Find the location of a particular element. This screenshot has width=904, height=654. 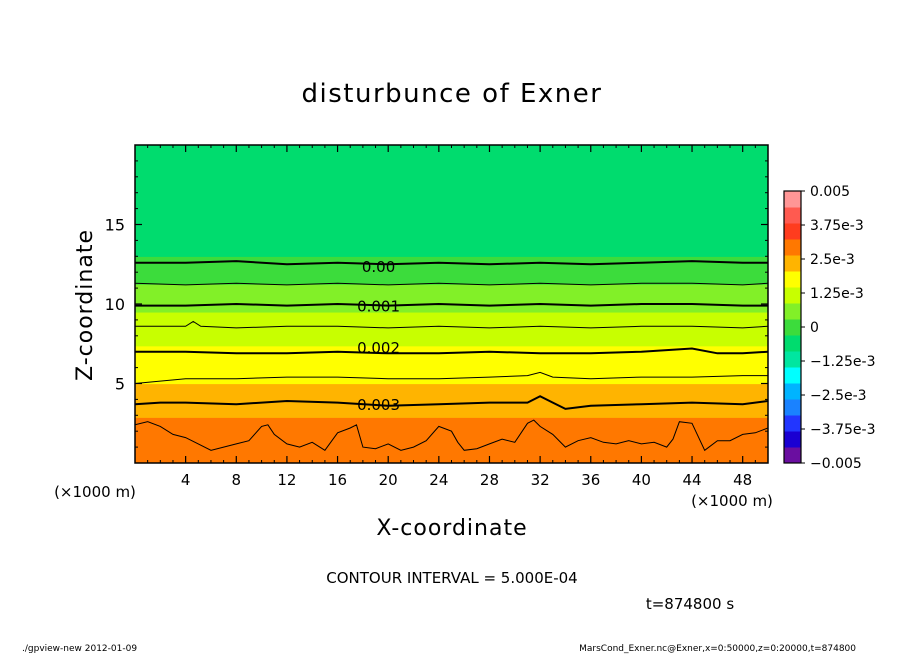

x-tick-label: 8 is located at coordinates (237, 480).